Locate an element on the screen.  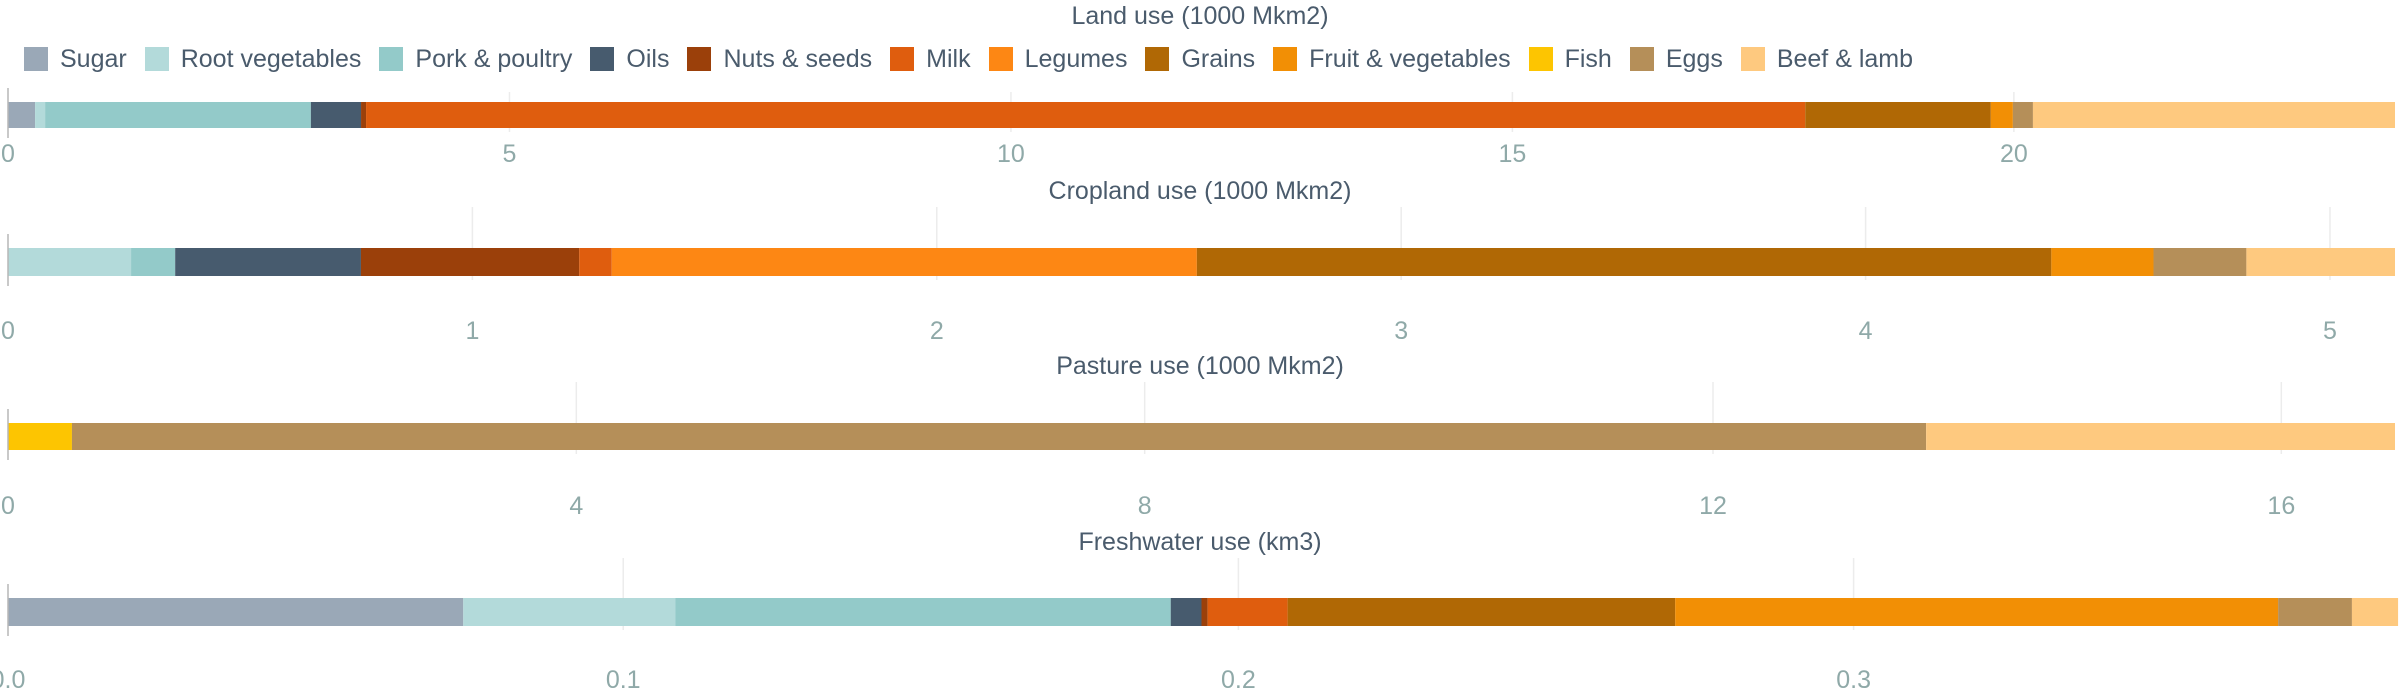
tick-label: 20 is located at coordinates (2014, 154).